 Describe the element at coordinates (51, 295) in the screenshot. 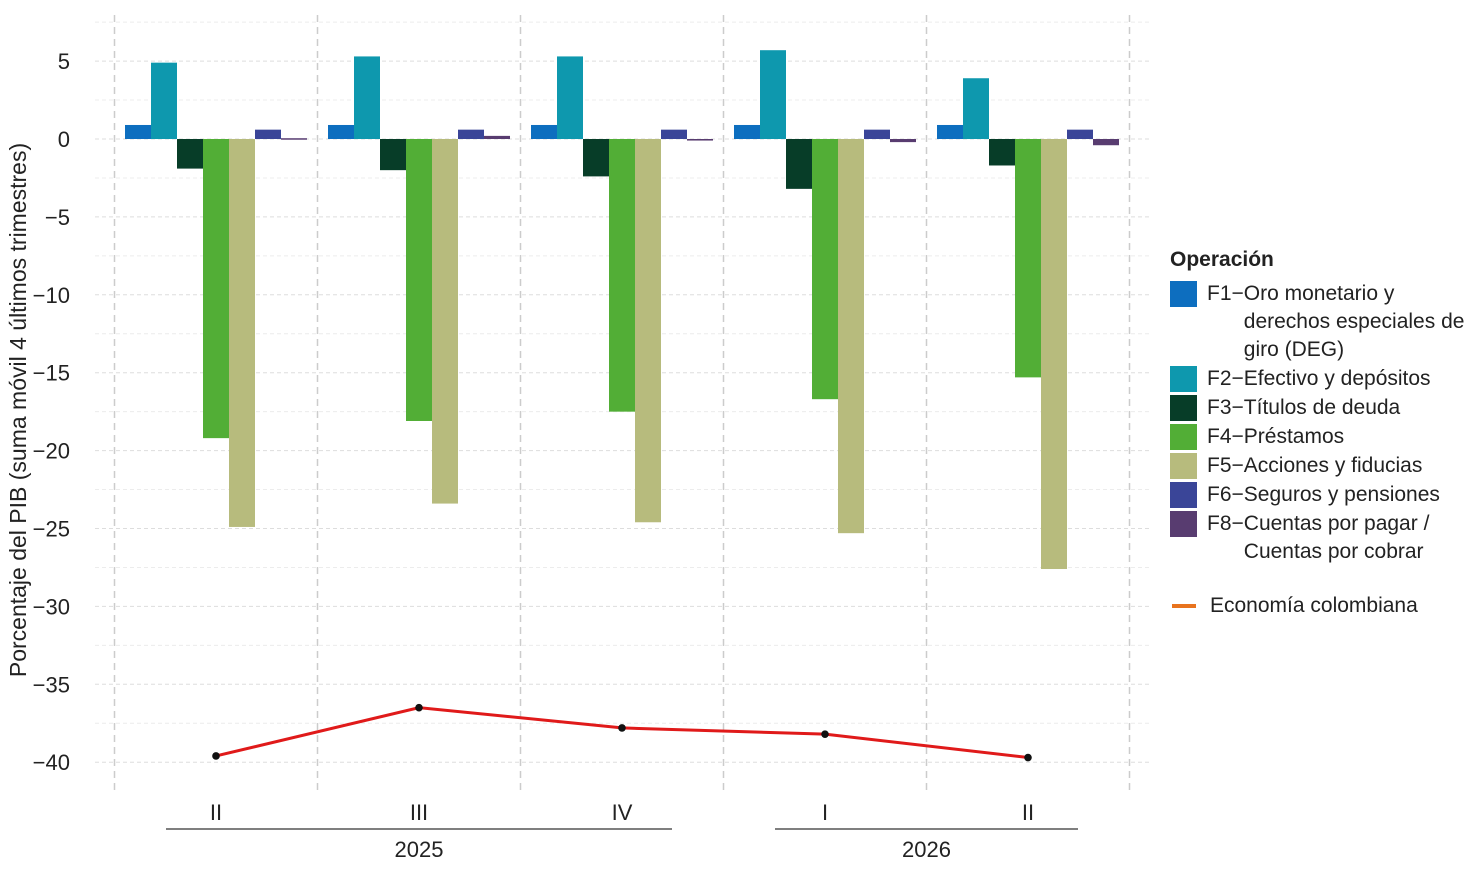

I see `y-tick-label: −10` at that location.